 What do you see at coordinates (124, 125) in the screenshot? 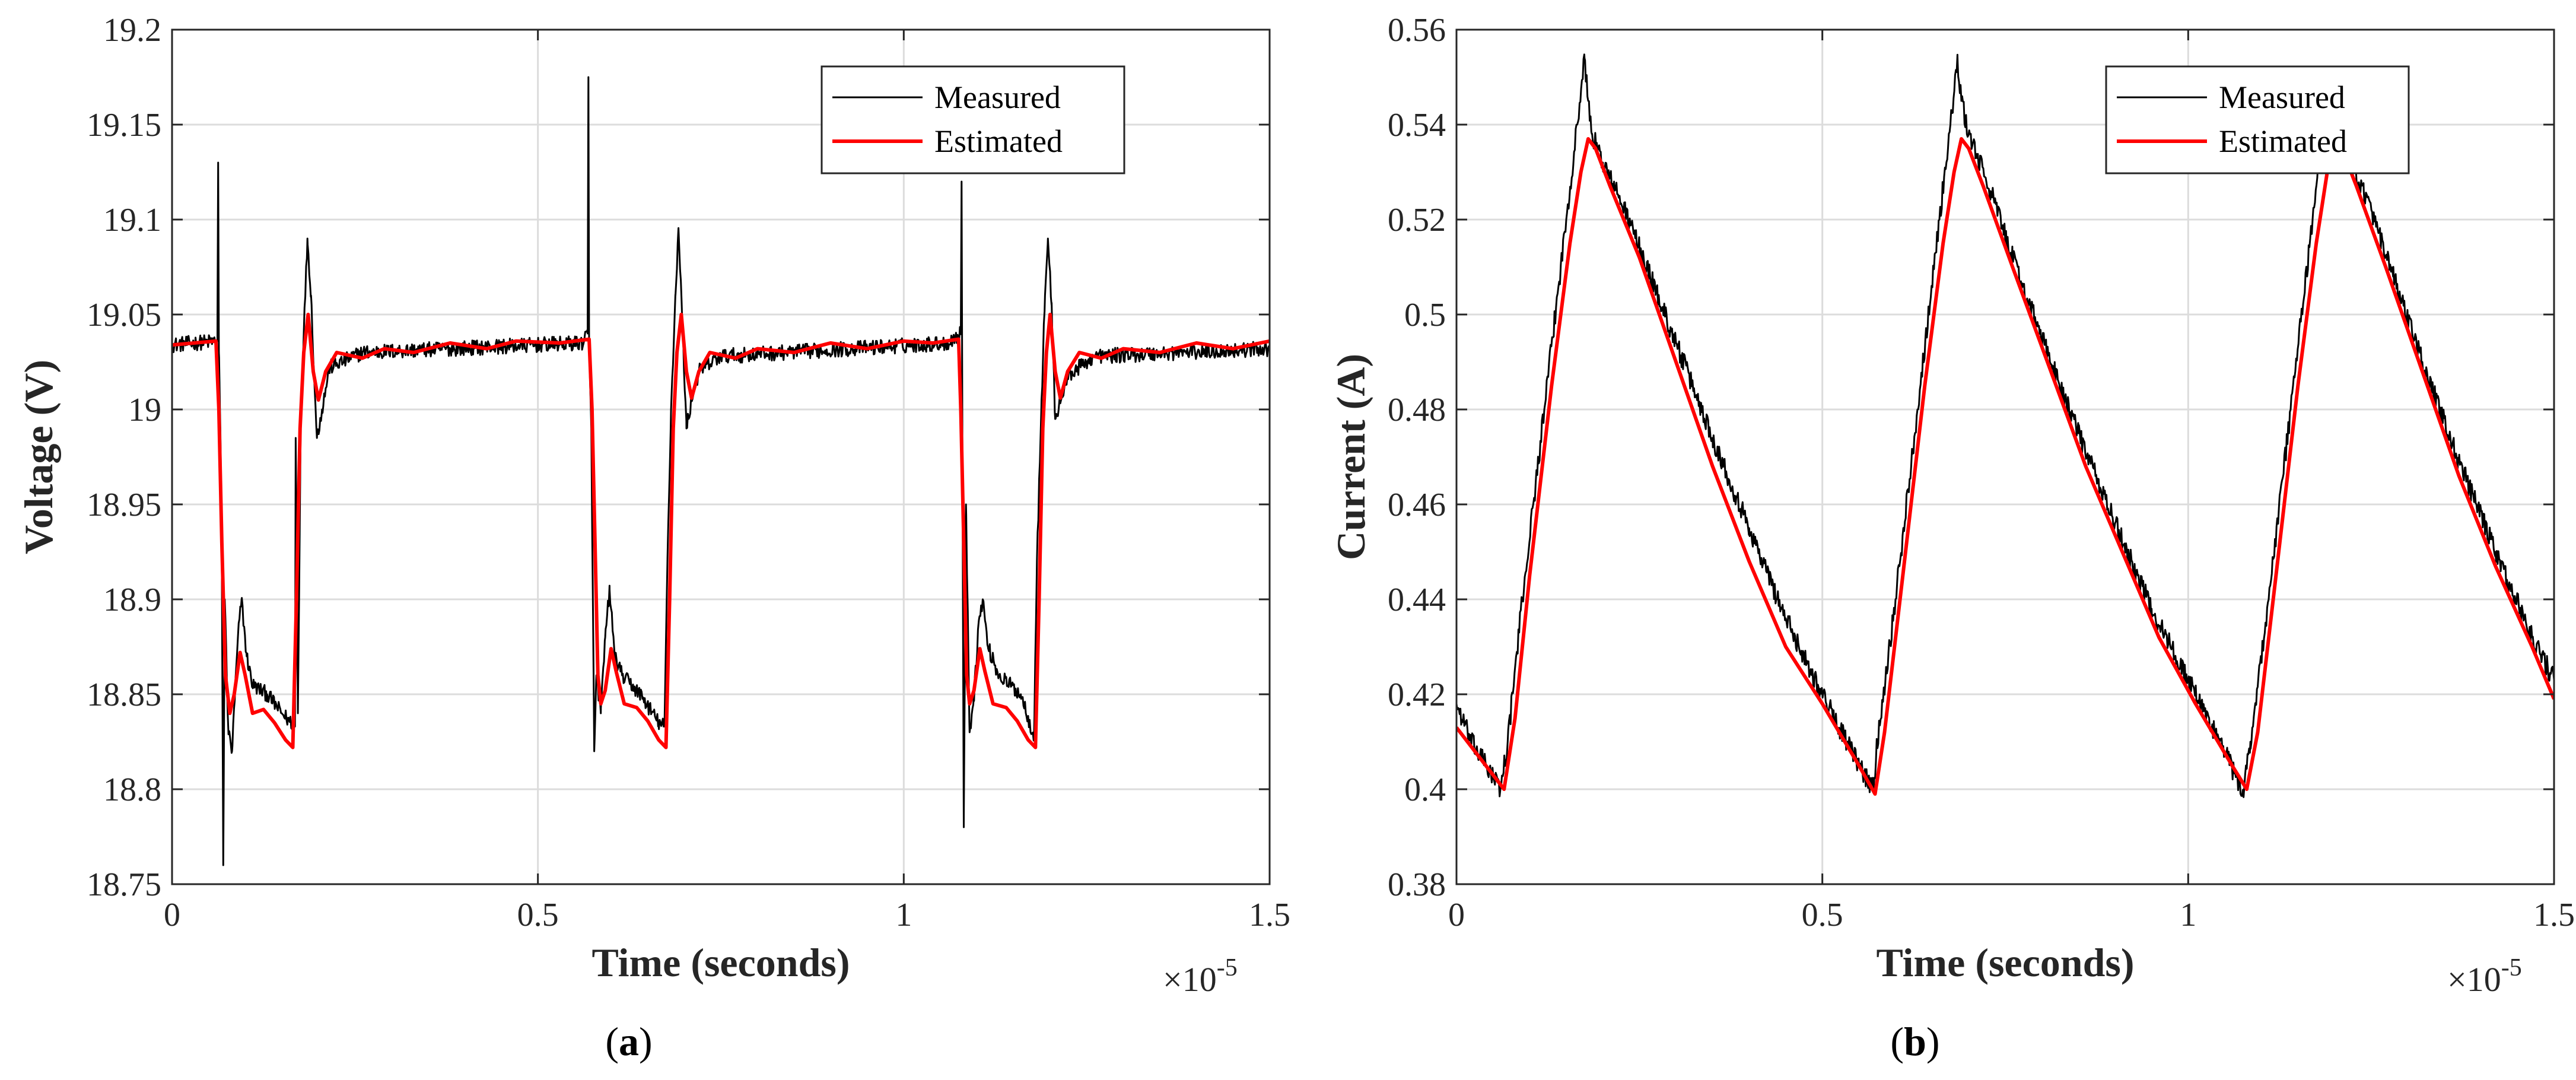
I see `y-tick-label: 19.15` at bounding box center [124, 125].